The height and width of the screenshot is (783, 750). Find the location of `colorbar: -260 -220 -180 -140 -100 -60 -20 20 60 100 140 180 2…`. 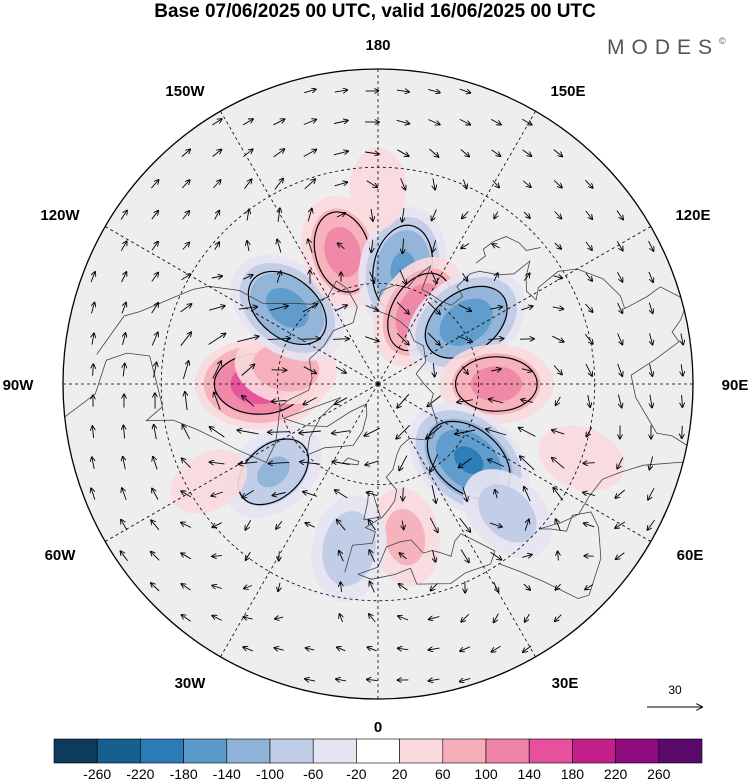

colorbar: -260 -220 -180 -140 -100 -60 -20 20 60 100 140 180 2… is located at coordinates (378, 760).